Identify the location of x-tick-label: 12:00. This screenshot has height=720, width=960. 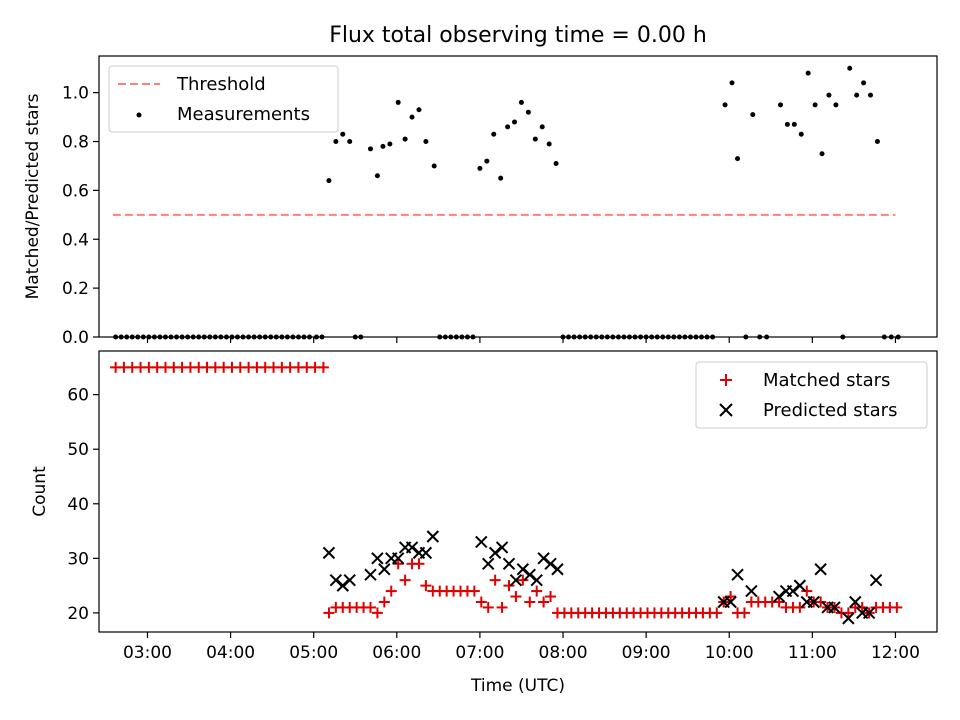
(895, 653).